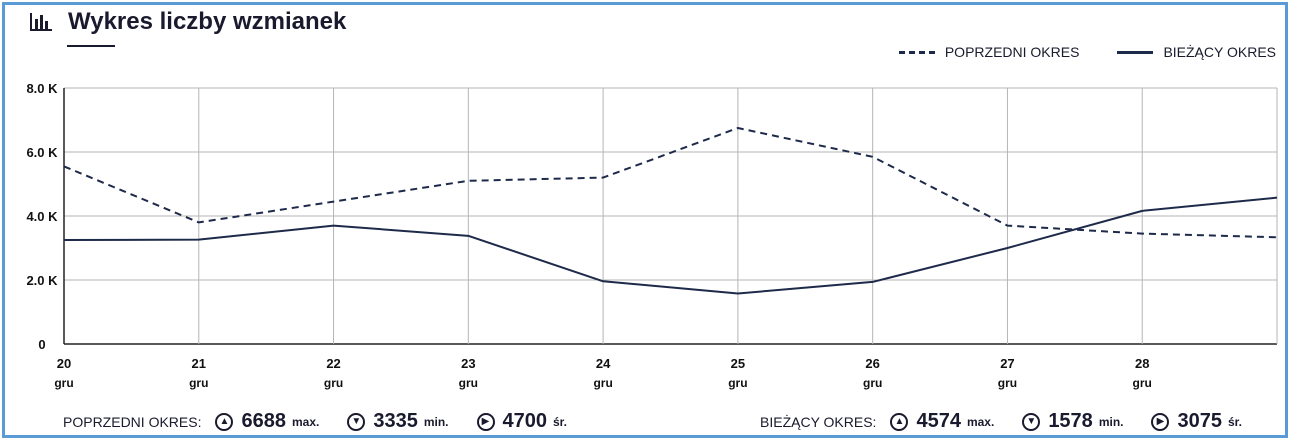  What do you see at coordinates (468, 363) in the screenshot?
I see `x-tick-label: 23` at bounding box center [468, 363].